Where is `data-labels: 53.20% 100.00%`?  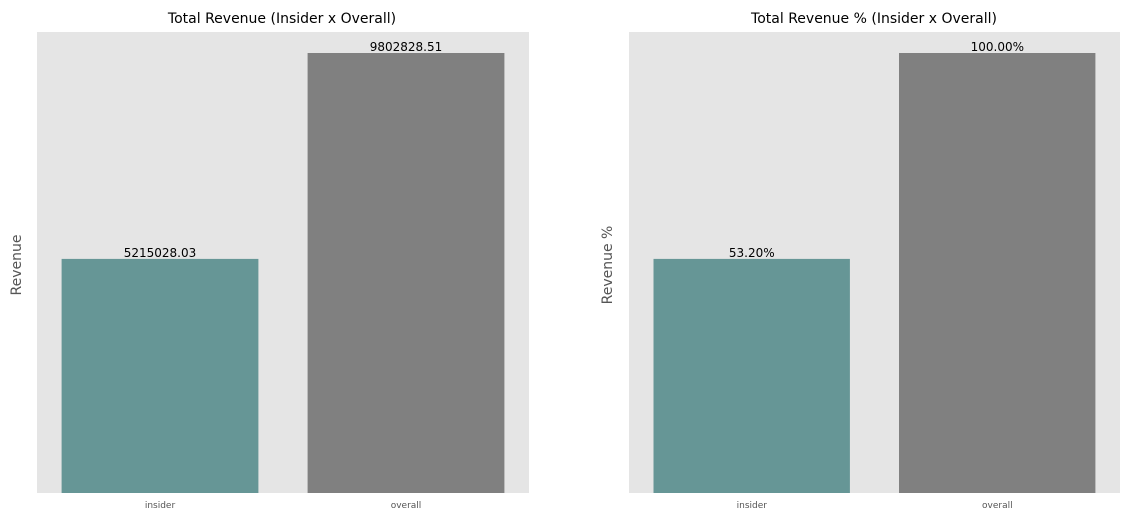
data-labels: 53.20% 100.00% is located at coordinates (876, 150).